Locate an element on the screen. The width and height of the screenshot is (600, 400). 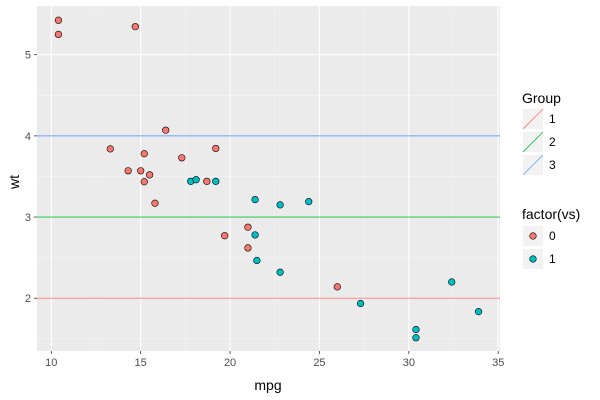
legend-vs-entry-0: 0 is located at coordinates (539, 236).